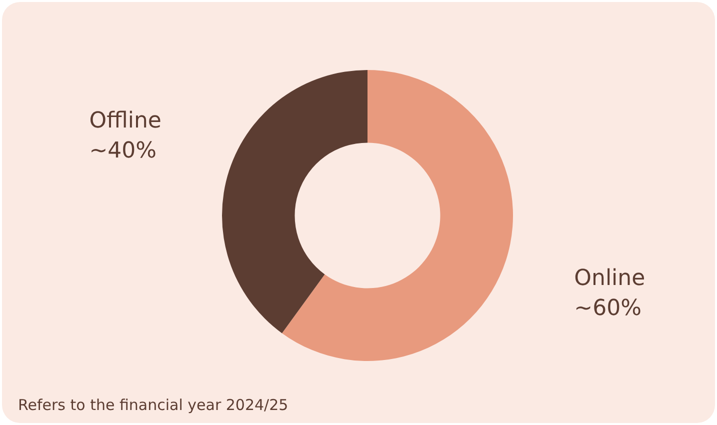 The width and height of the screenshot is (717, 425). Describe the element at coordinates (123, 151) in the screenshot. I see `data-label: ~40%` at that location.